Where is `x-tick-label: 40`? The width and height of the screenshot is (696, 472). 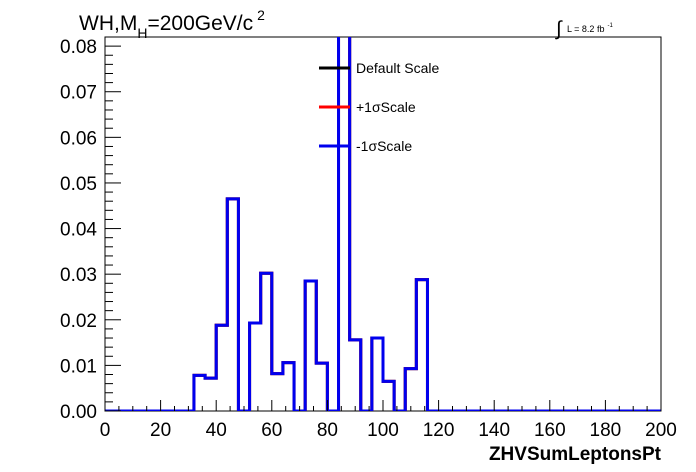 x-tick-label: 40 is located at coordinates (216, 430).